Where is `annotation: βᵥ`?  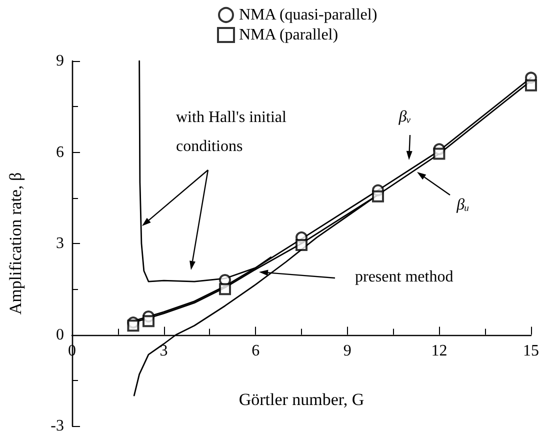 annotation: βᵥ is located at coordinates (405, 117).